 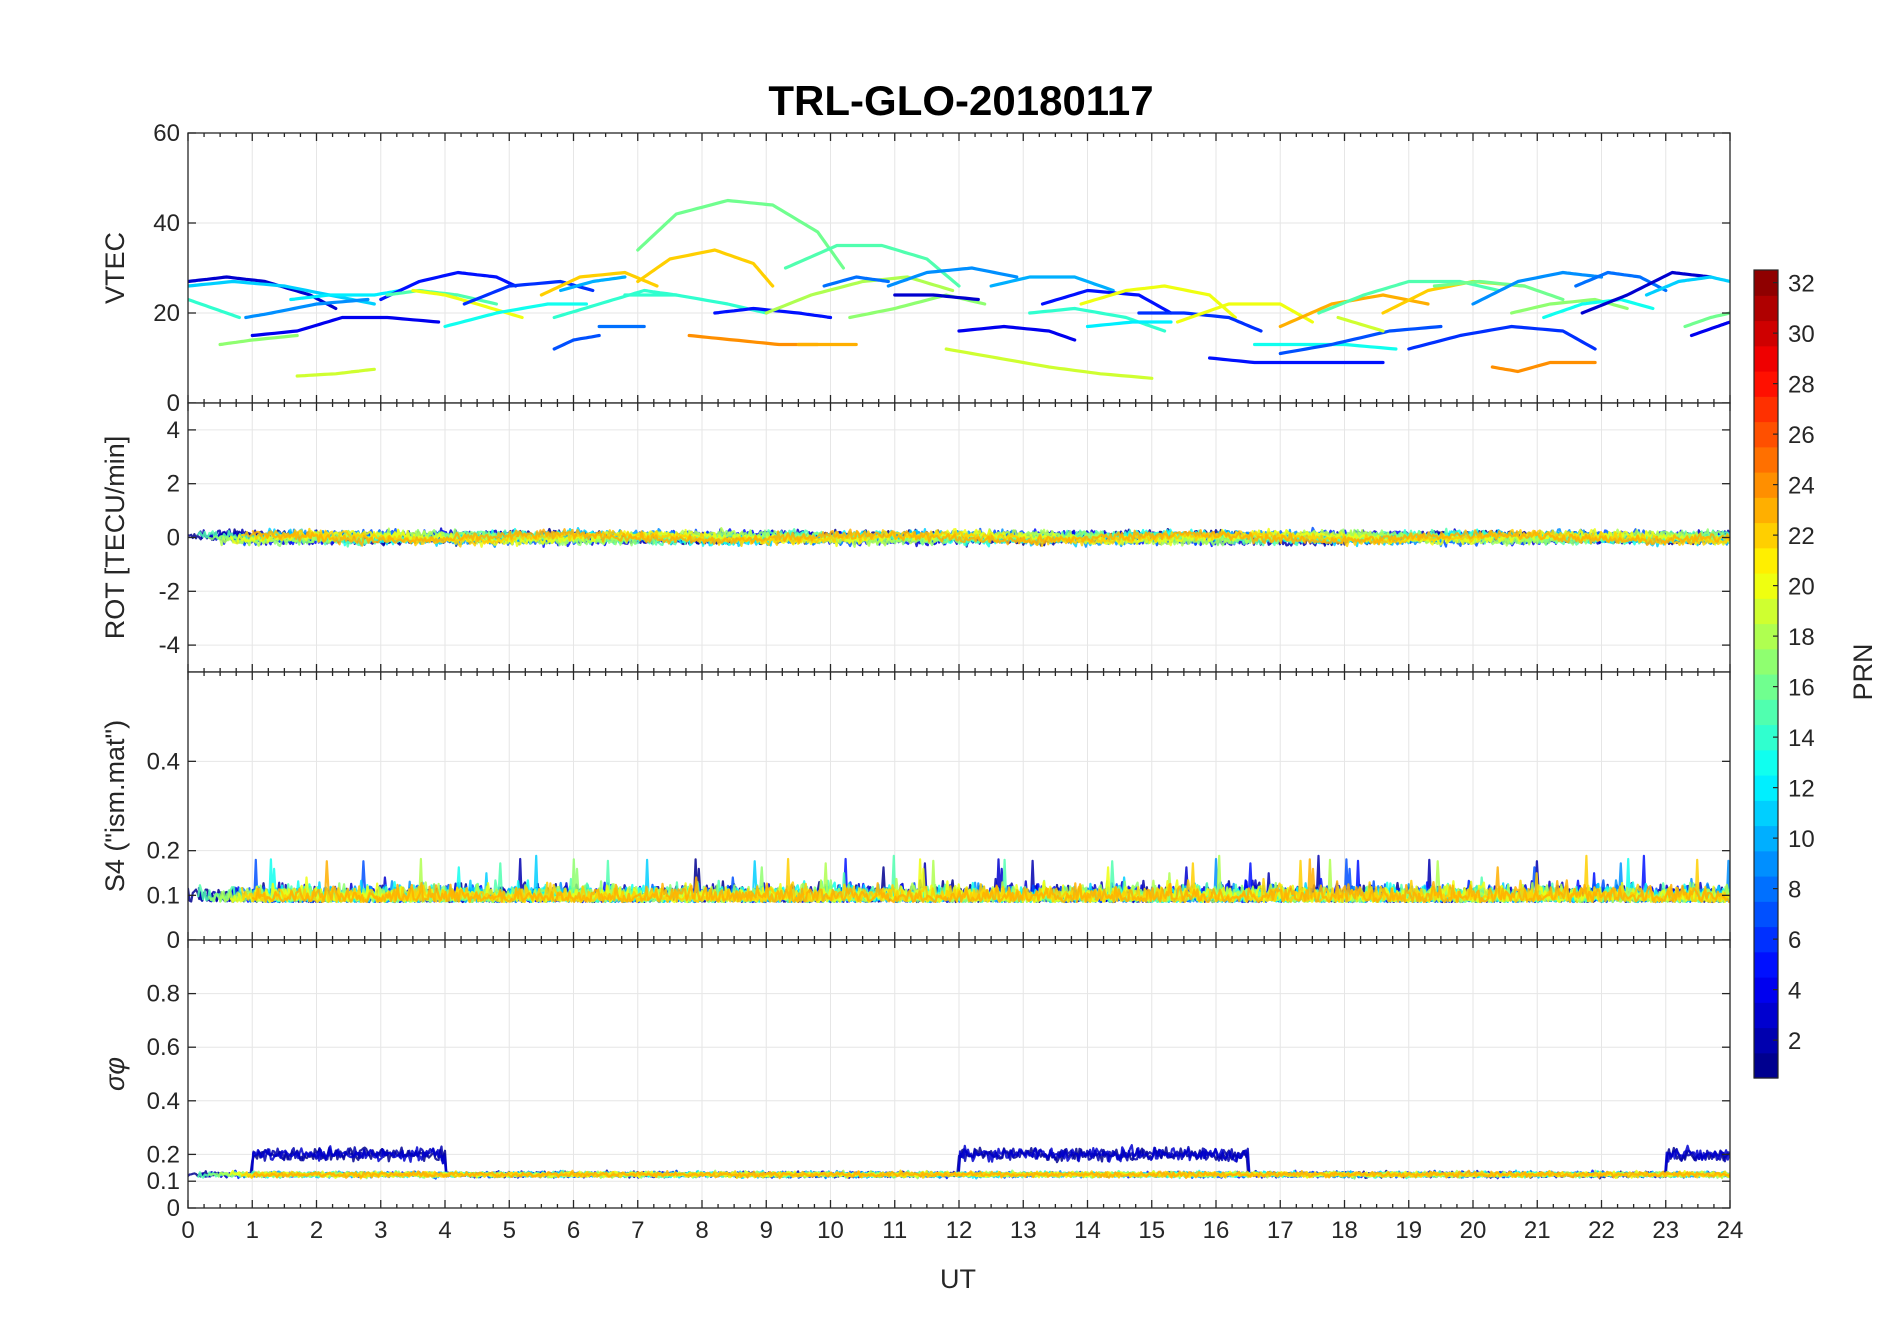 What do you see at coordinates (509, 1230) in the screenshot?
I see `x-tick-label: 5` at bounding box center [509, 1230].